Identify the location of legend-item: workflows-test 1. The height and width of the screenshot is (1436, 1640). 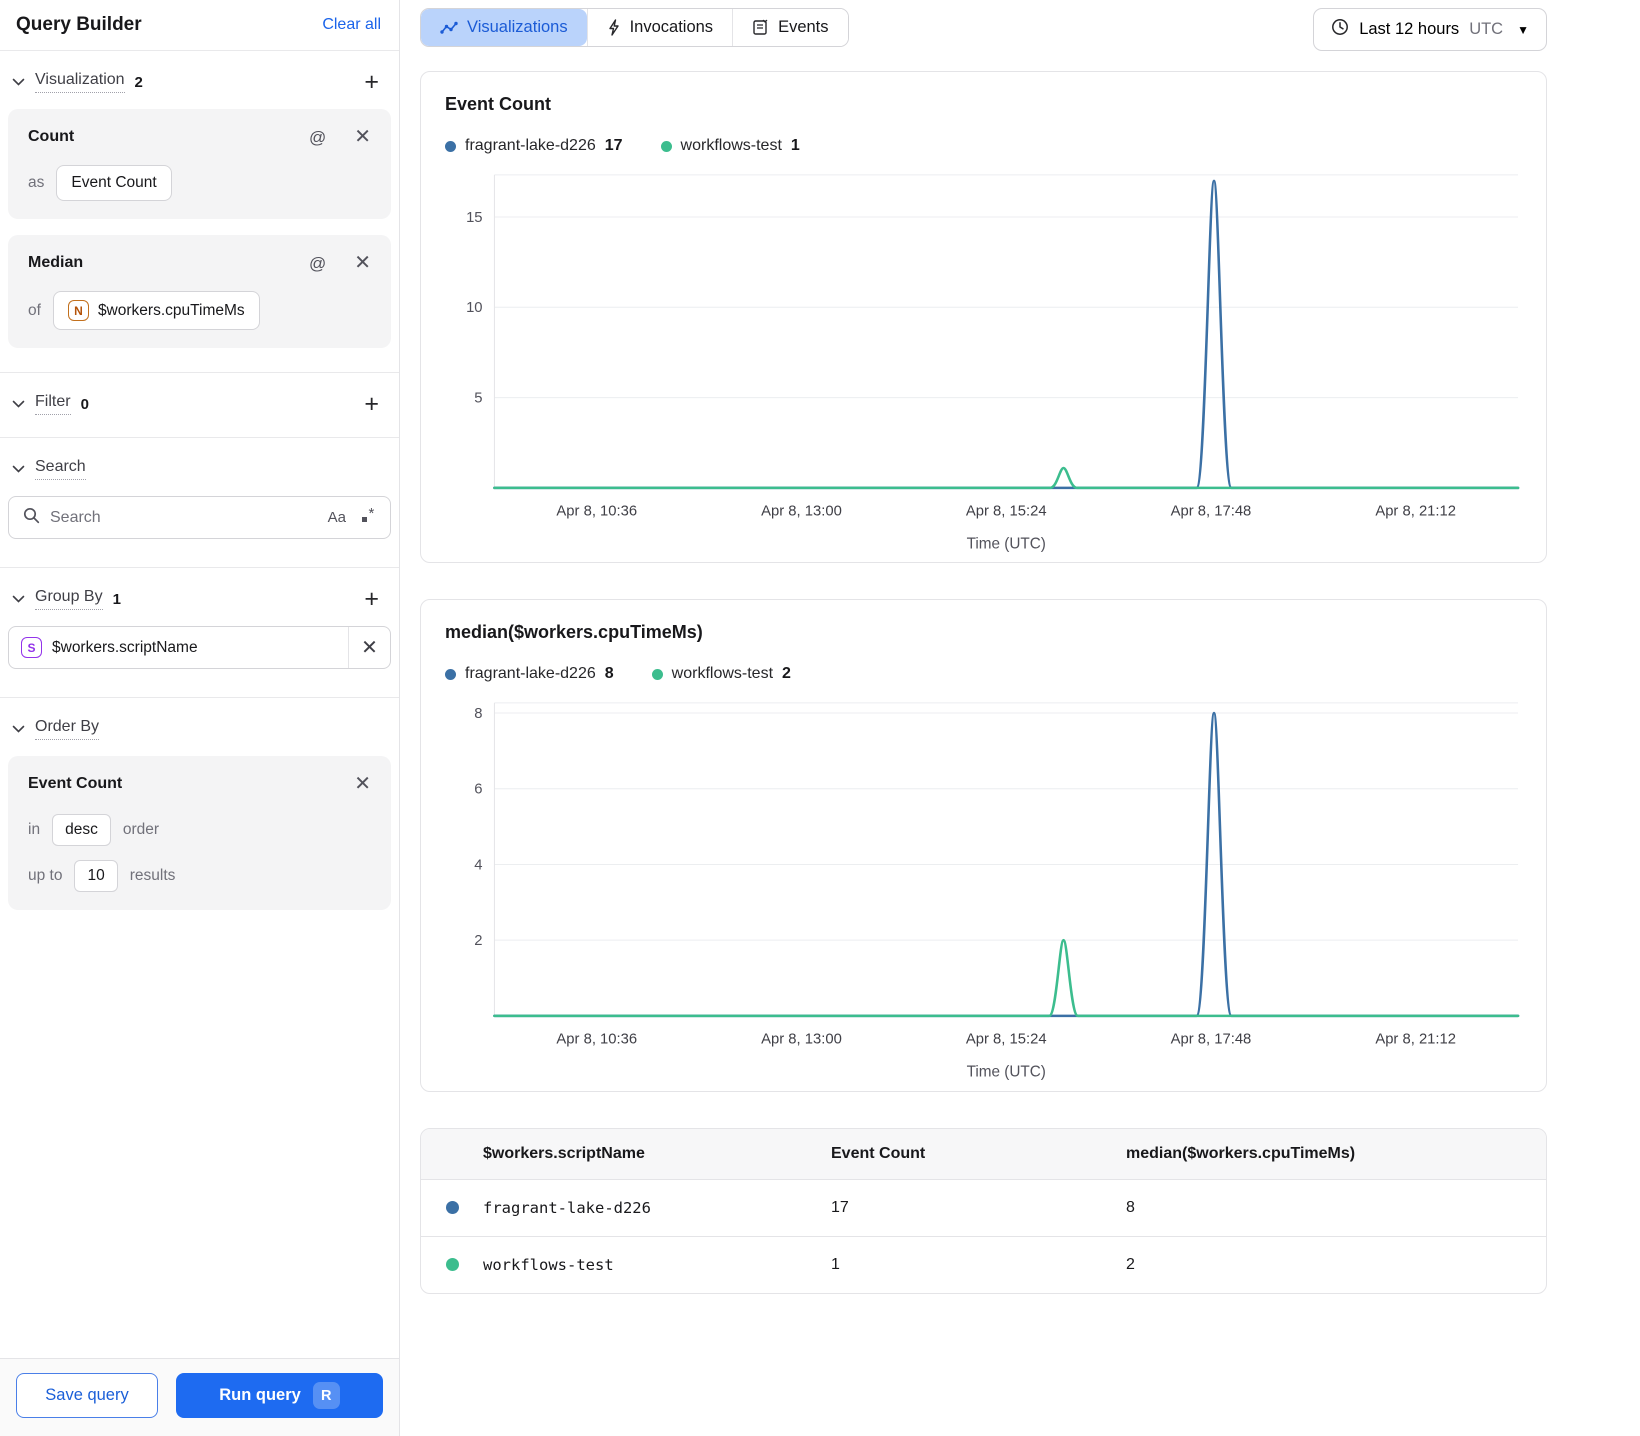
(730, 146).